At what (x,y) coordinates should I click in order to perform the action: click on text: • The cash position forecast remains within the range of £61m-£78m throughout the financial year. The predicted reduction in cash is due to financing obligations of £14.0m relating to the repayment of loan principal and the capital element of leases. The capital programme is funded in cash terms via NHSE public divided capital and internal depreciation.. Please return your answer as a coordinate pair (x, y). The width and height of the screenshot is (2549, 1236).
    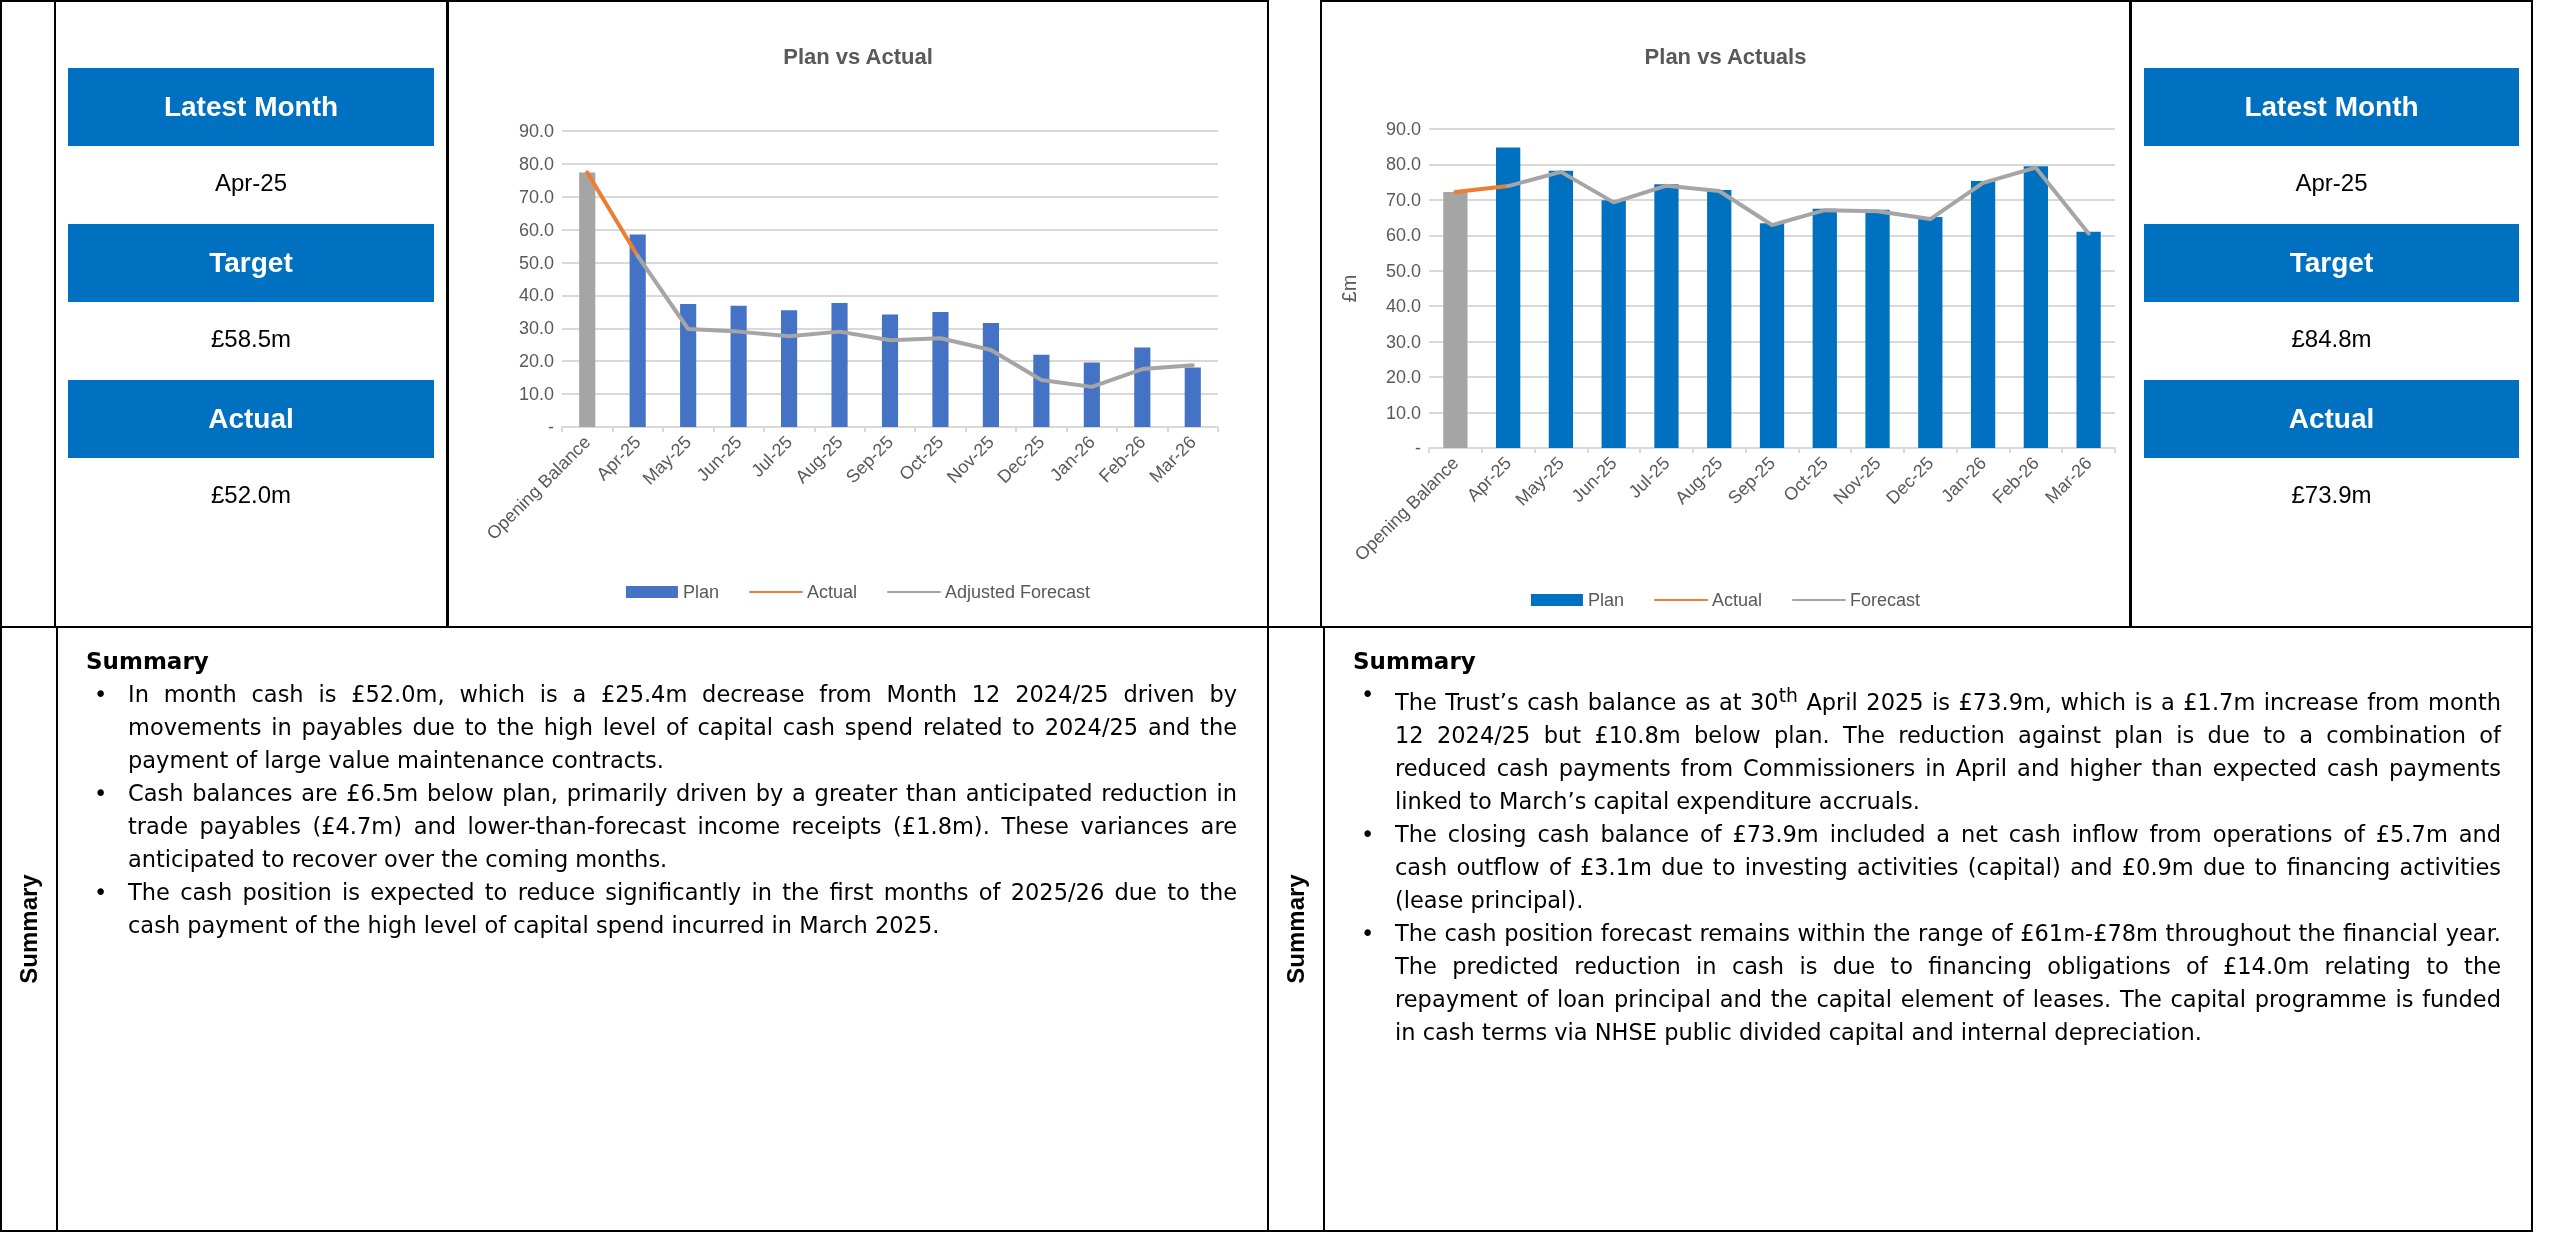
    Looking at the image, I should click on (1931, 981).